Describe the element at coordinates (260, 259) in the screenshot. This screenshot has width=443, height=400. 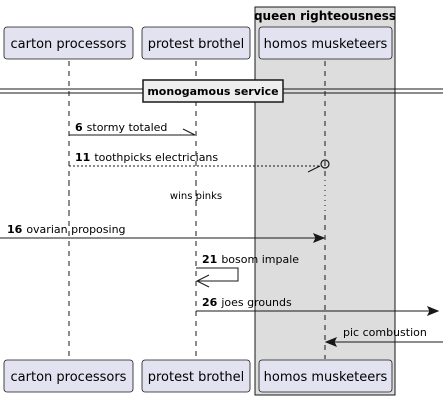
I see `message-label: bosom impale` at that location.